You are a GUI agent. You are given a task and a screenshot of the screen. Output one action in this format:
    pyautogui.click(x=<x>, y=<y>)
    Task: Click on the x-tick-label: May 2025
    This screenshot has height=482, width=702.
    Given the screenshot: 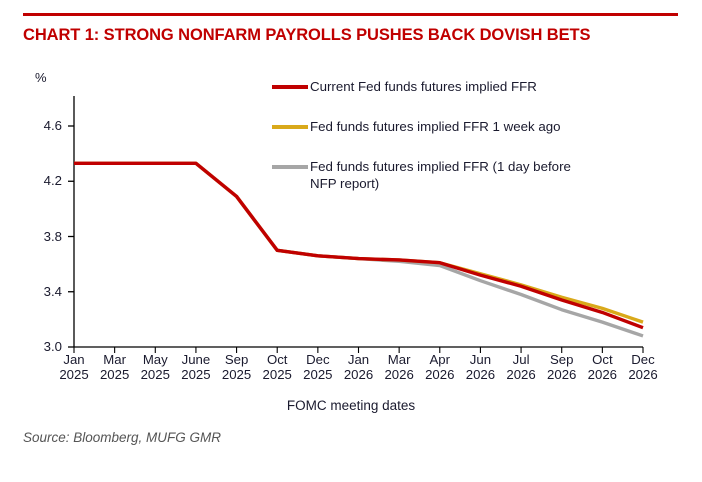 What is the action you would take?
    pyautogui.click(x=155, y=367)
    